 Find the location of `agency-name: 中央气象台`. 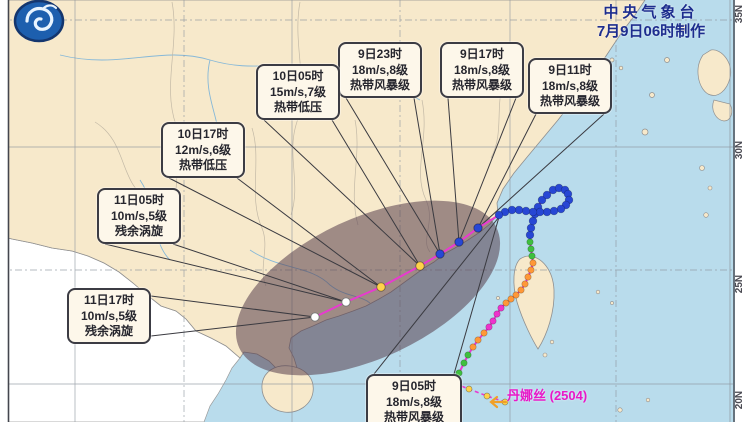

agency-name: 中央气象台 is located at coordinates (651, 12).